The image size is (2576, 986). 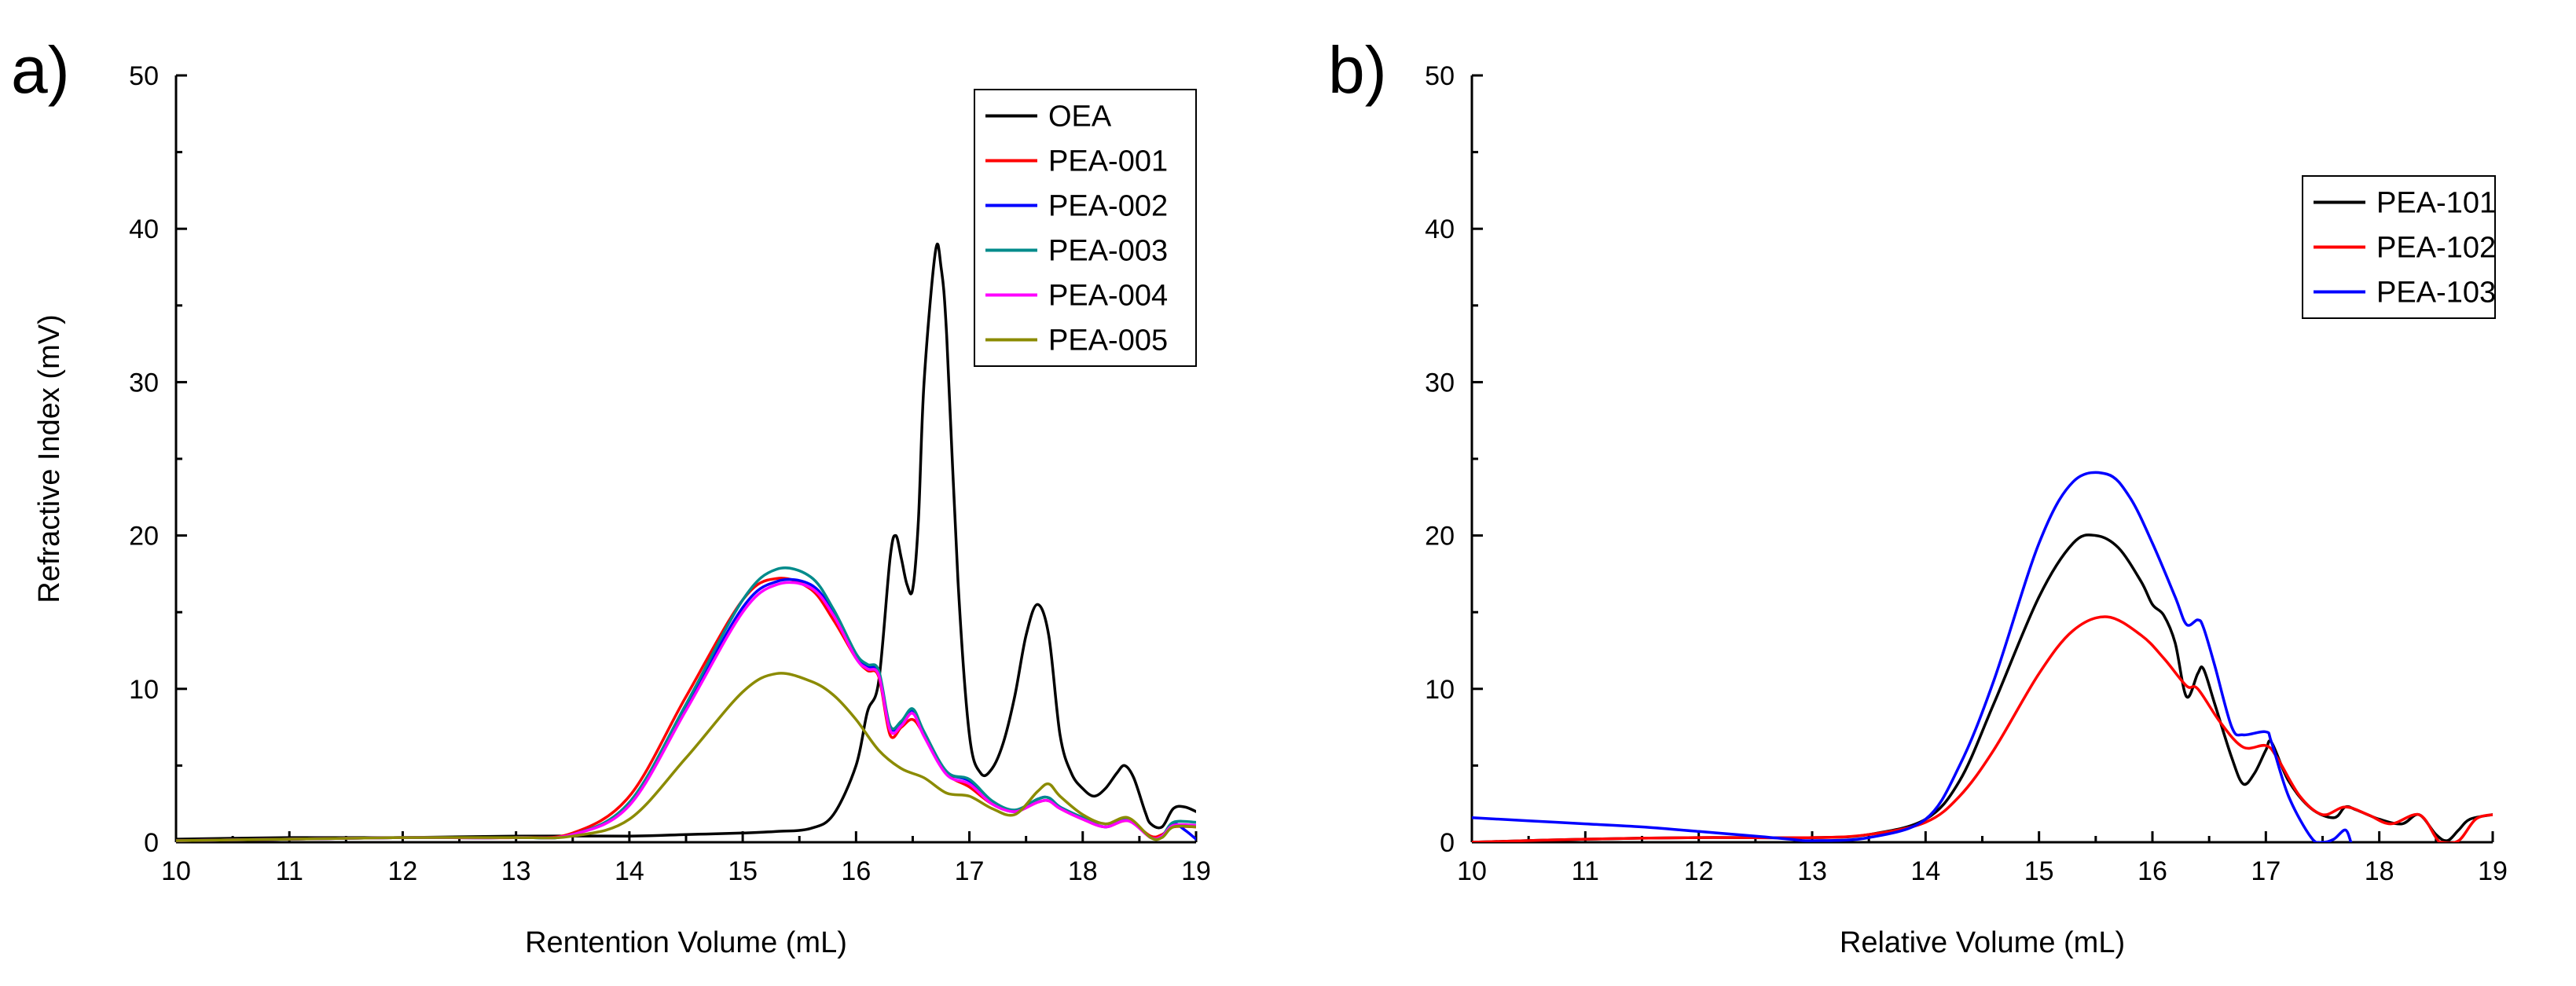 I want to click on panel-b-x-tick-label: 10, so click(x=1472, y=871).